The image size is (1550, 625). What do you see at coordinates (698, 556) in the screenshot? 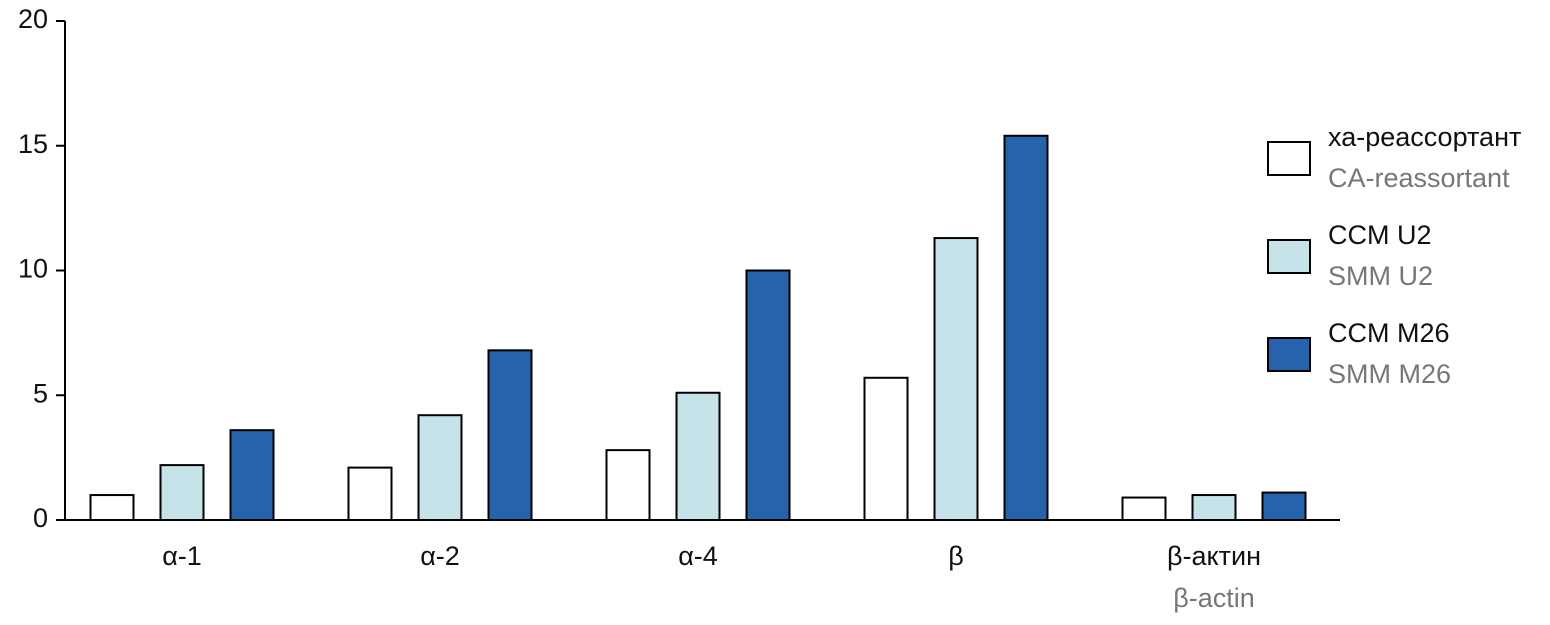
I see `x-tick-label: α-4` at bounding box center [698, 556].